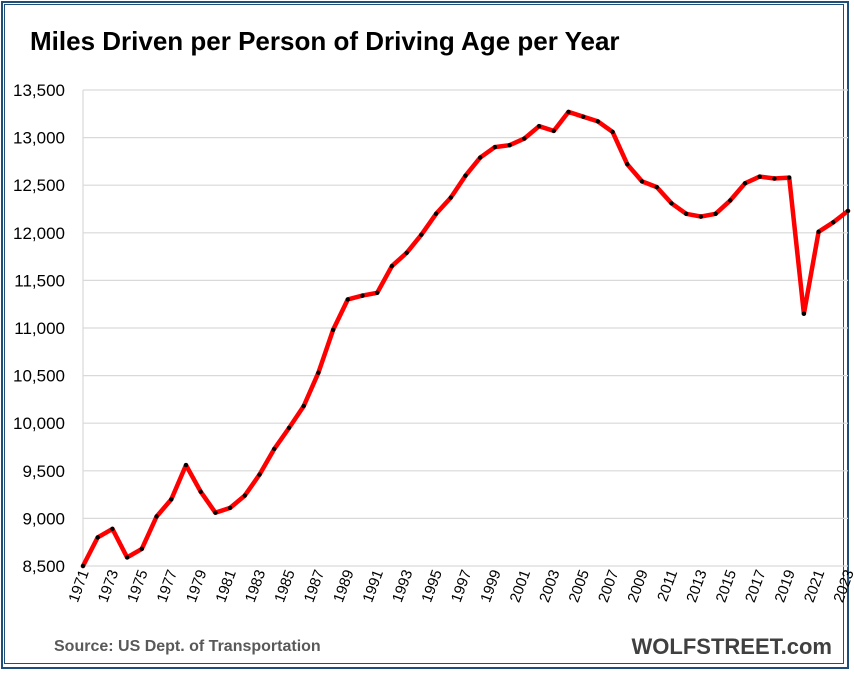 The image size is (854, 674). I want to click on x-tick-label: 2023, so click(842, 586).